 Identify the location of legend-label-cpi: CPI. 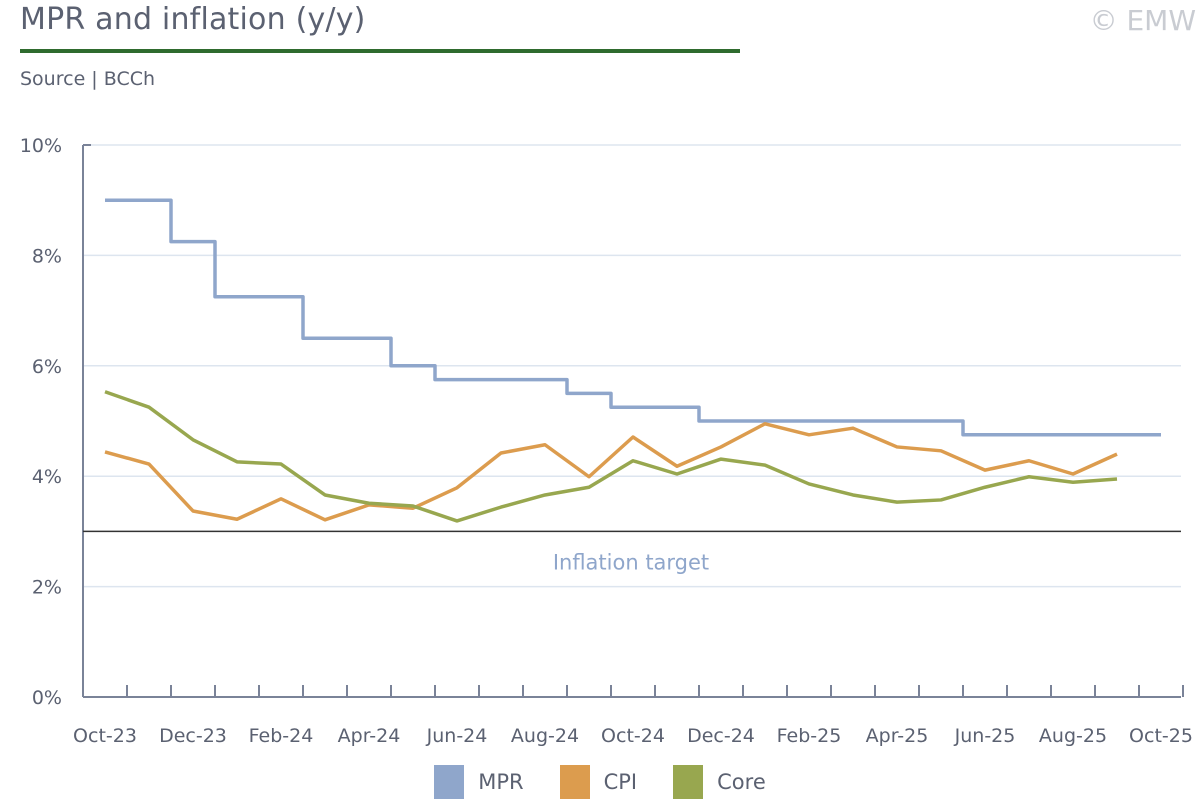
(620, 782).